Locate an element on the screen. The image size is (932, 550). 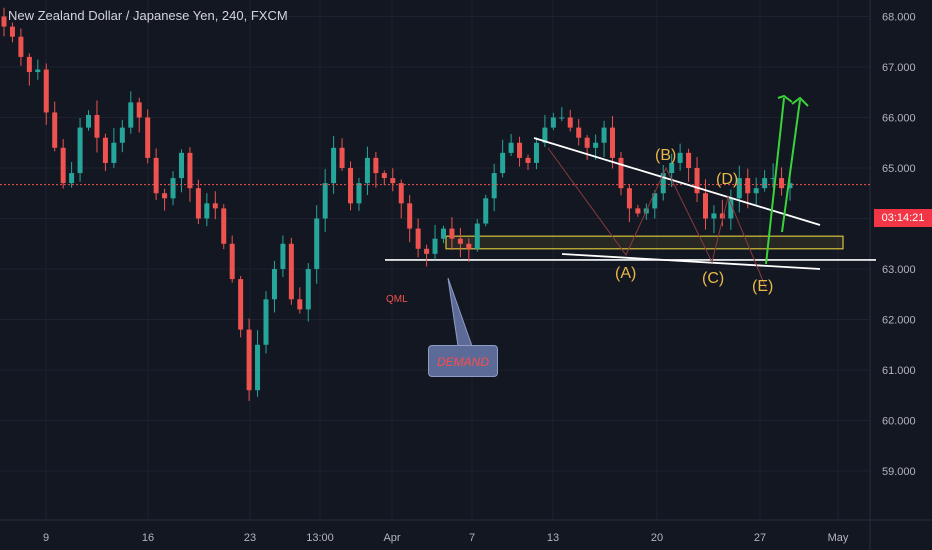
demand-zone is located at coordinates (644, 242).